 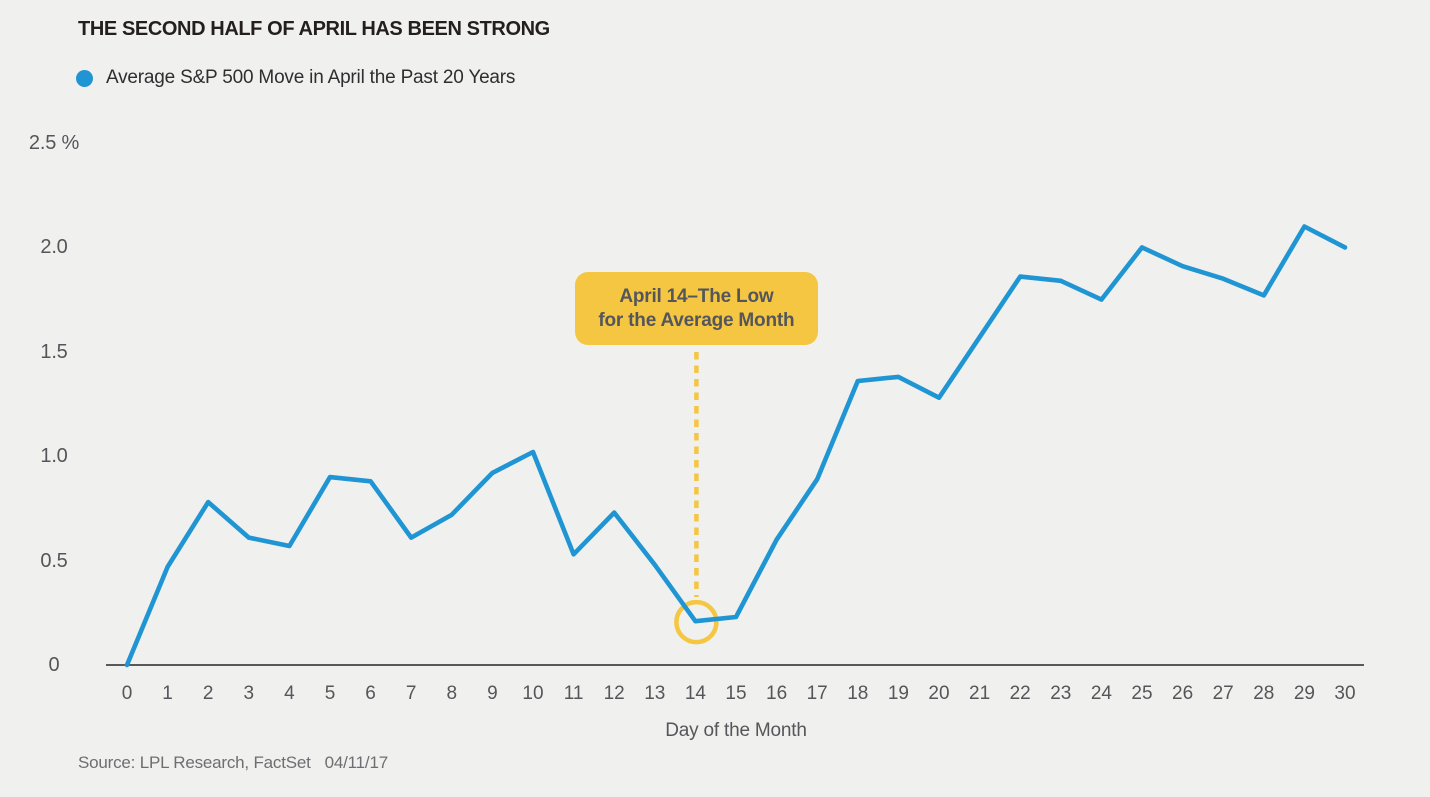 What do you see at coordinates (54, 665) in the screenshot?
I see `y-tick-label: 0` at bounding box center [54, 665].